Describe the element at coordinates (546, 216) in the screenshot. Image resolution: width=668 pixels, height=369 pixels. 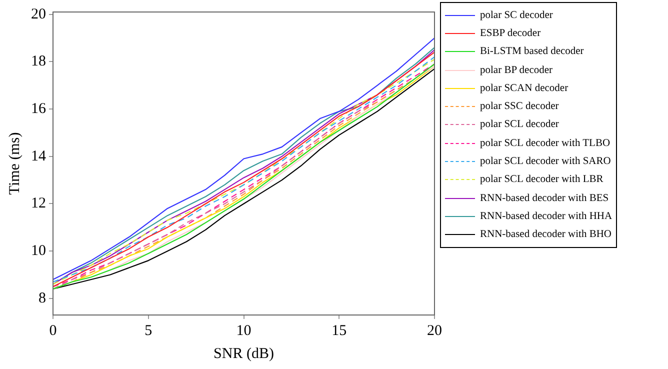
I see `legend-label: RNN-based decoder with HHA` at that location.